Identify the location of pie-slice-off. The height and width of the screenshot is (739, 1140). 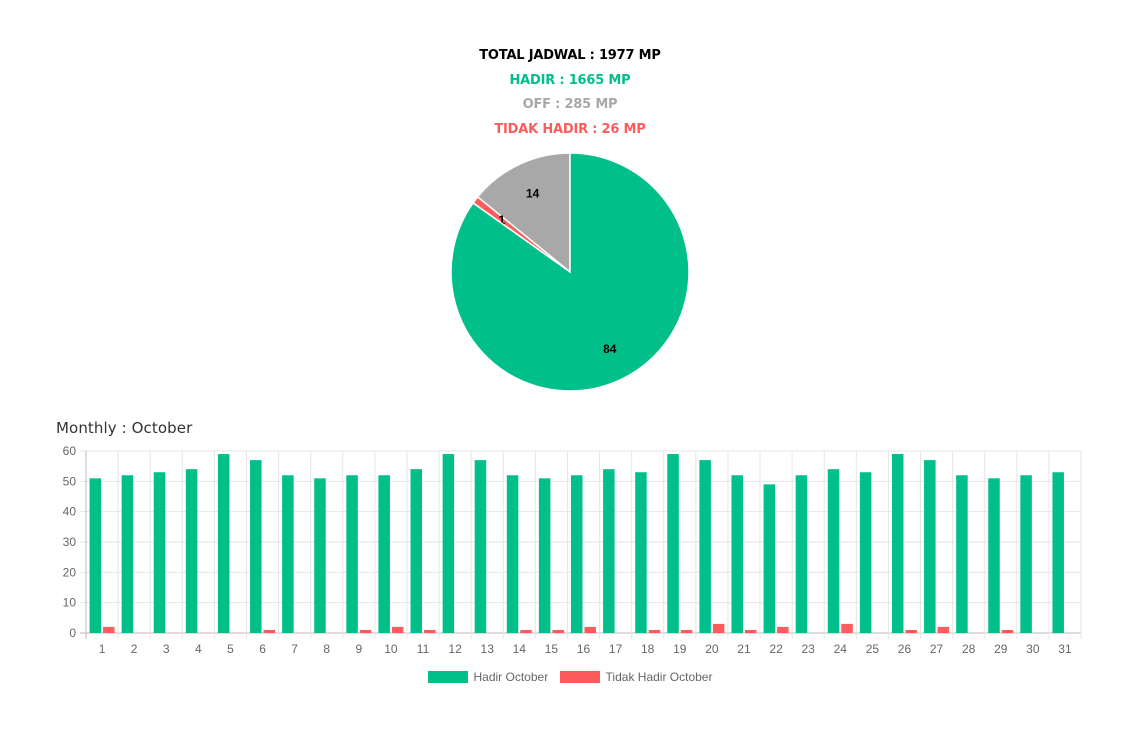
(523, 213).